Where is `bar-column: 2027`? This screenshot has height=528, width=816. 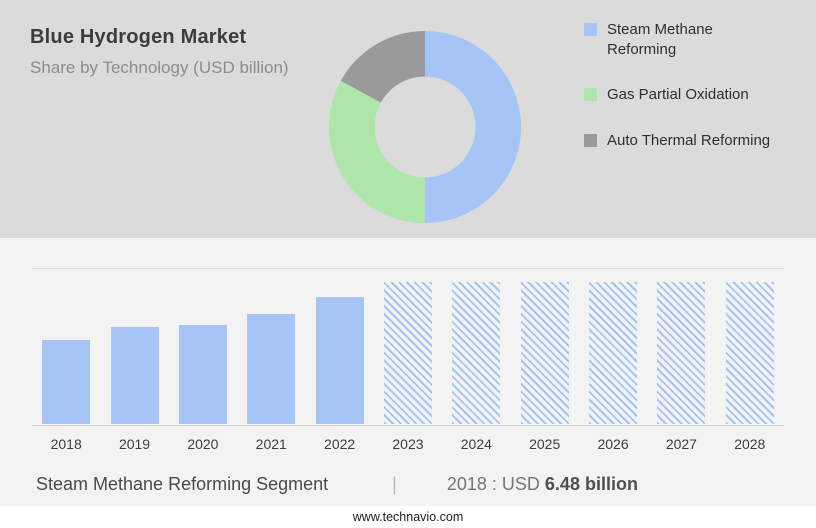 bar-column: 2027 is located at coordinates (681, 360).